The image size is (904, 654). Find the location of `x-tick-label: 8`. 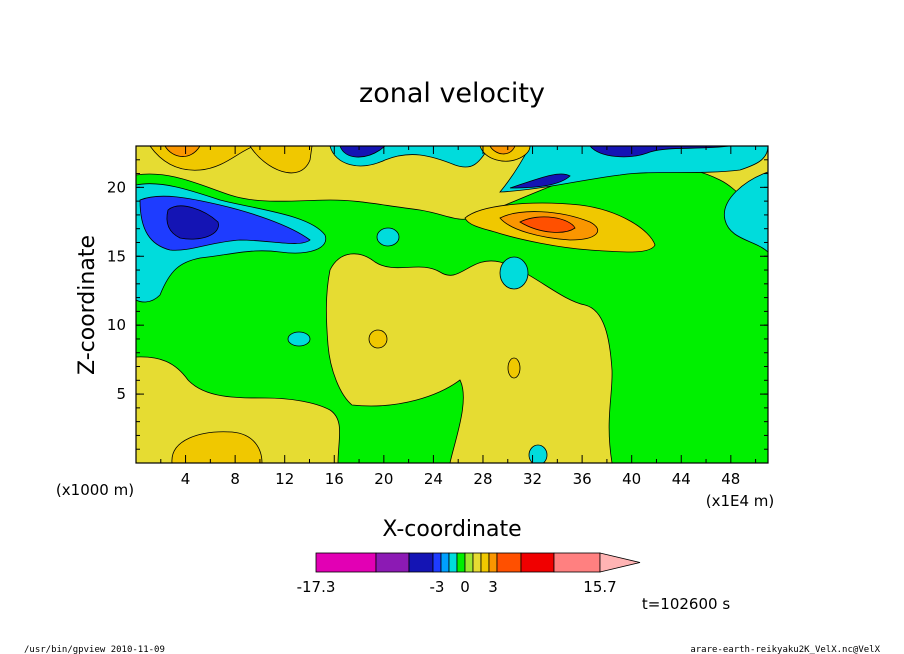

x-tick-label: 8 is located at coordinates (235, 479).